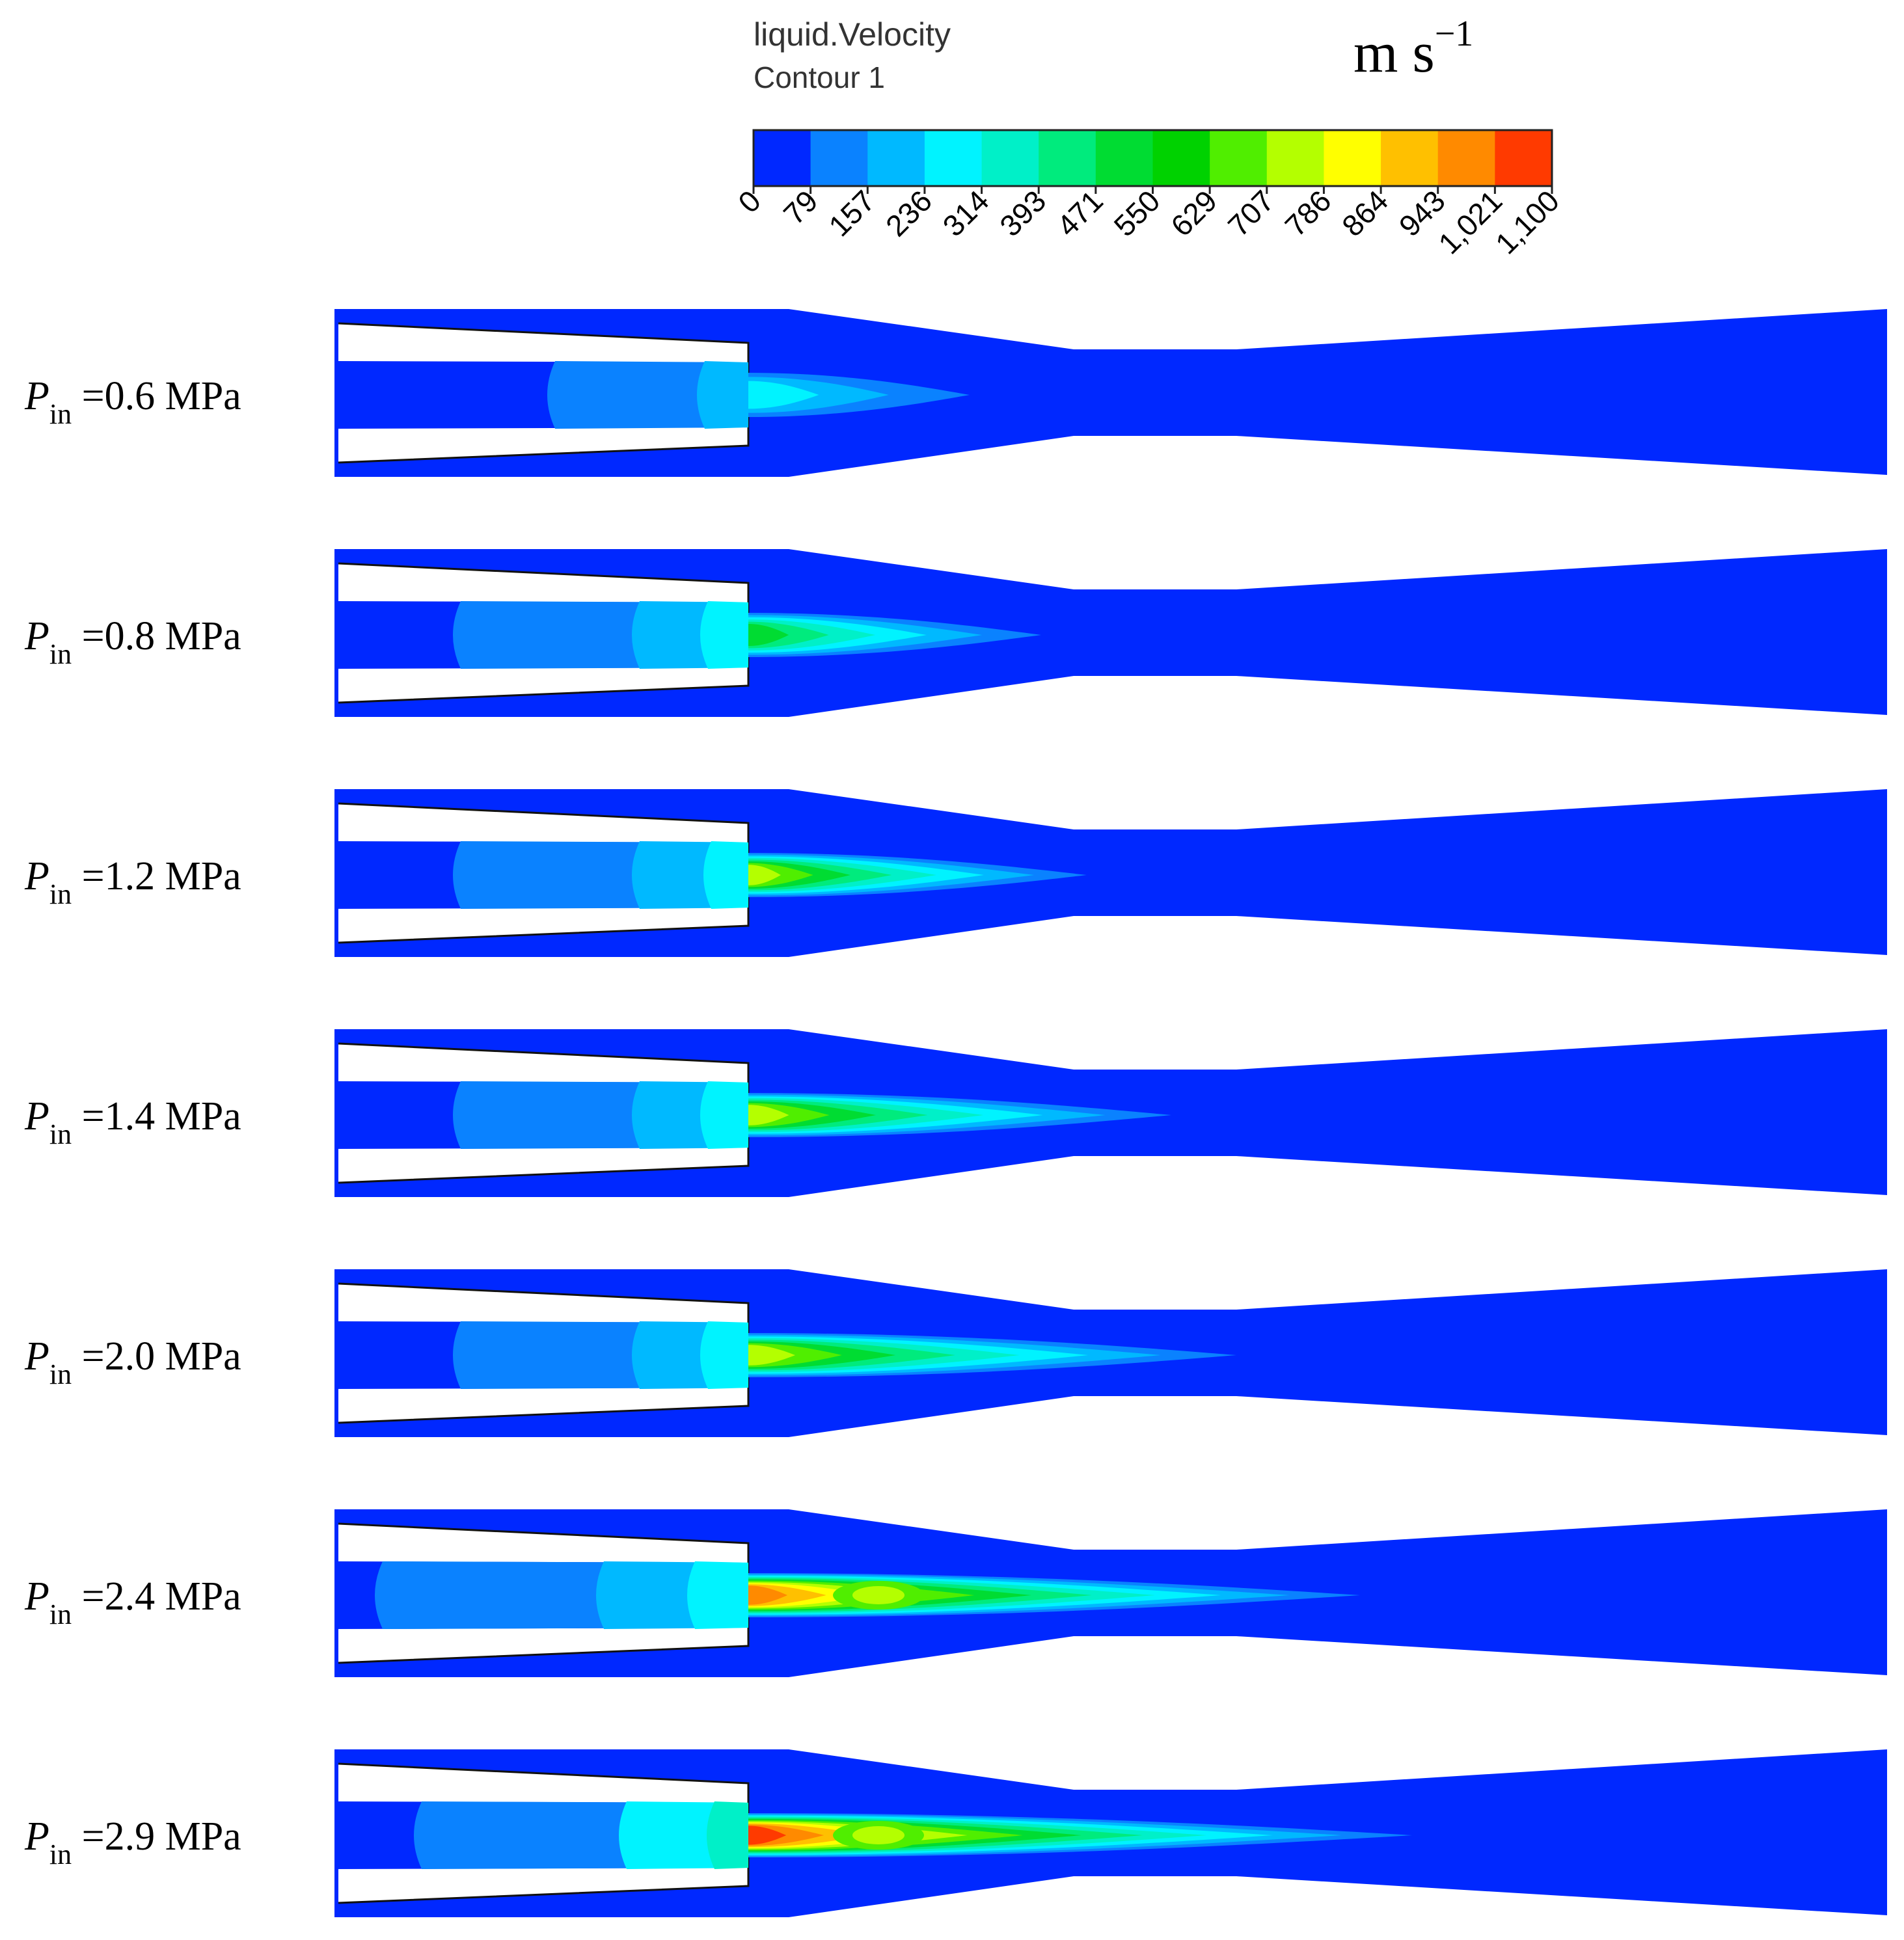 The image size is (1904, 1940). What do you see at coordinates (156, 1356) in the screenshot?
I see `pressure-value: =2.0 MPa` at bounding box center [156, 1356].